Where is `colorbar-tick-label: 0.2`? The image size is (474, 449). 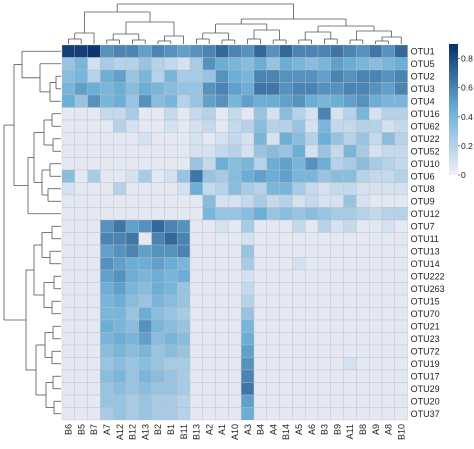
colorbar-tick-label: 0.2 is located at coordinates (467, 146).